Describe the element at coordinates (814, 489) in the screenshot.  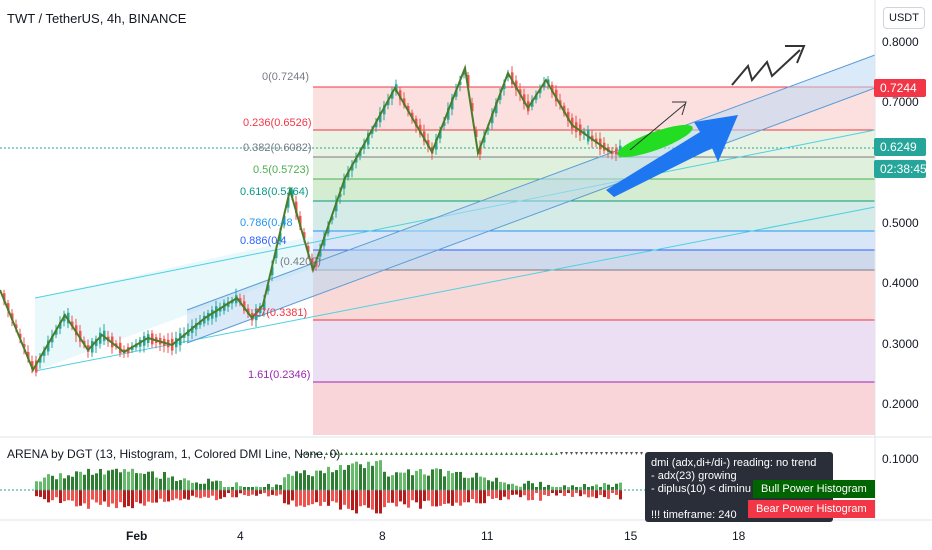
I see `bull-legend: Bull Power Histogram` at that location.